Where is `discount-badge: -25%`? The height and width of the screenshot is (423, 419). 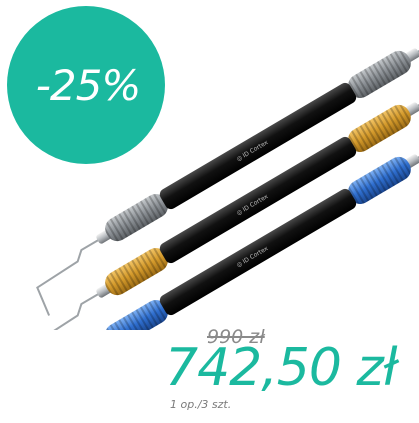 discount-badge: -25% is located at coordinates (86, 85).